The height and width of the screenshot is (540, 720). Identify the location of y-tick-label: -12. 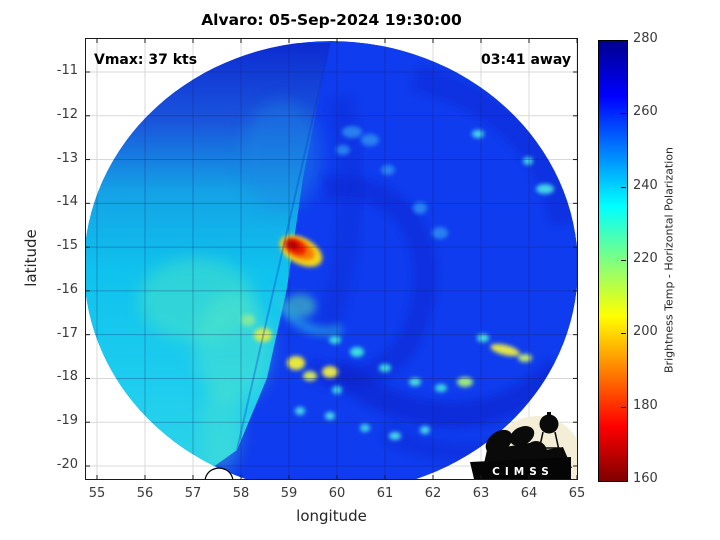
(67, 114).